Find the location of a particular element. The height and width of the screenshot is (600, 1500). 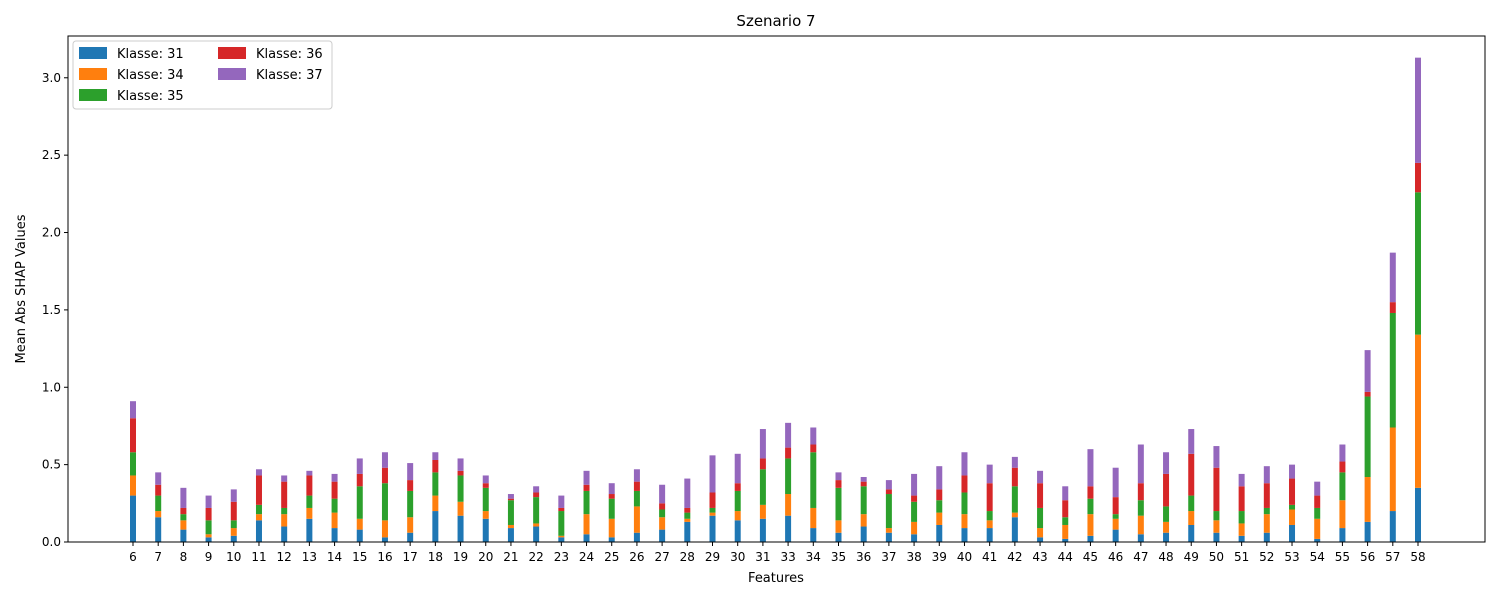

x-tick-label: 17 is located at coordinates (410, 557).